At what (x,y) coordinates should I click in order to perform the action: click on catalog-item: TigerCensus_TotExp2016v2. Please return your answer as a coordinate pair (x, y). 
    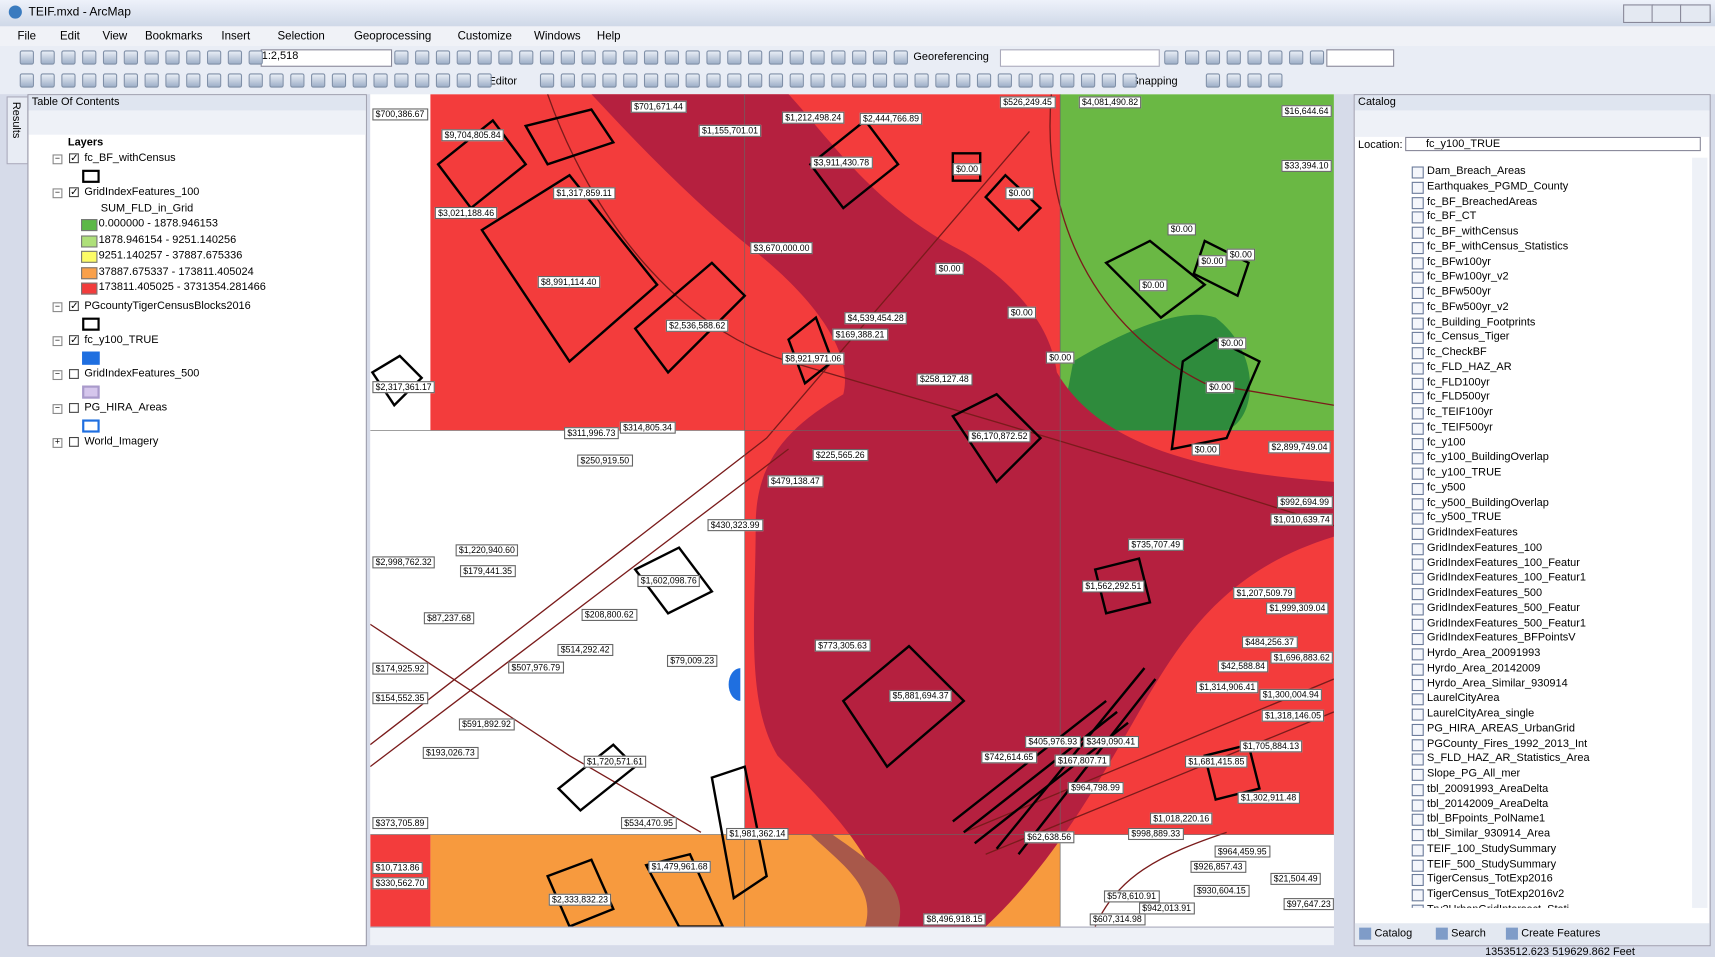
    Looking at the image, I should click on (1496, 894).